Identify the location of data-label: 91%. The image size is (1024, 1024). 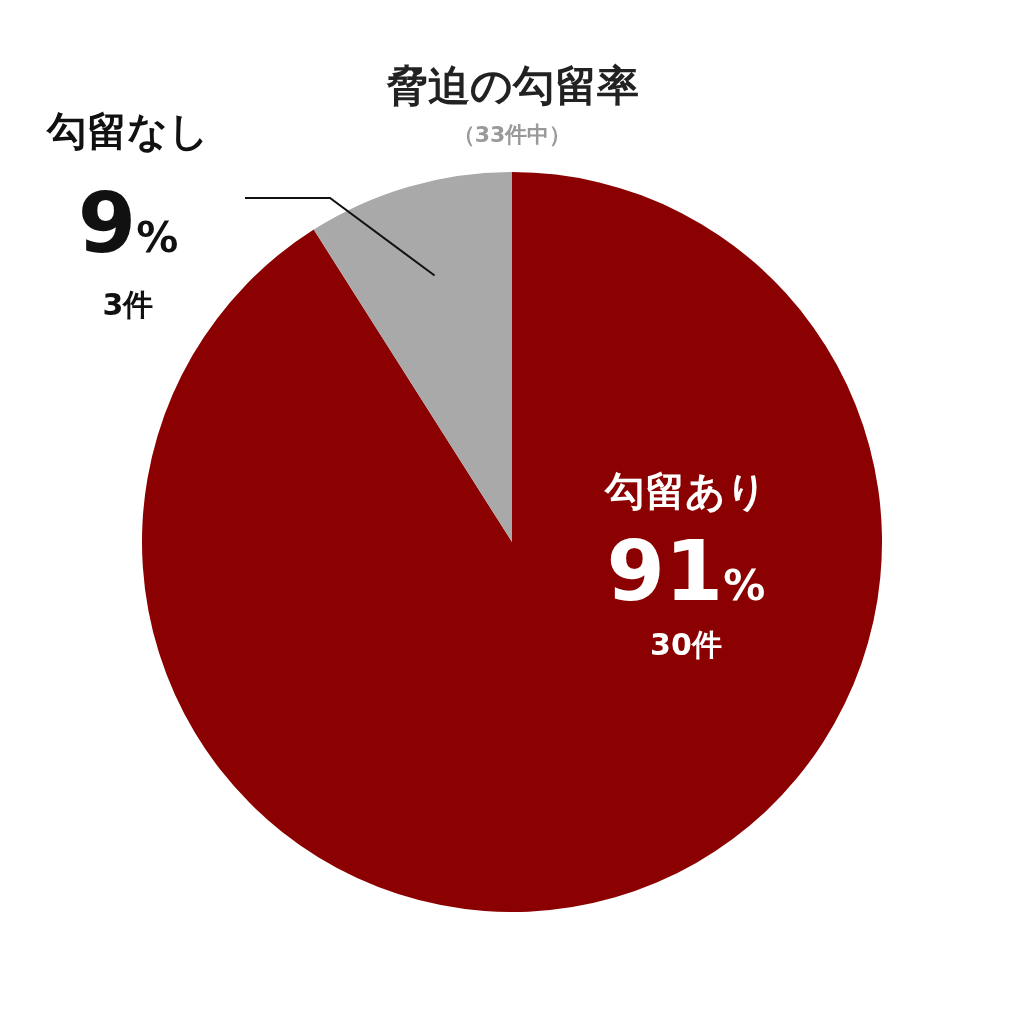
(686, 571).